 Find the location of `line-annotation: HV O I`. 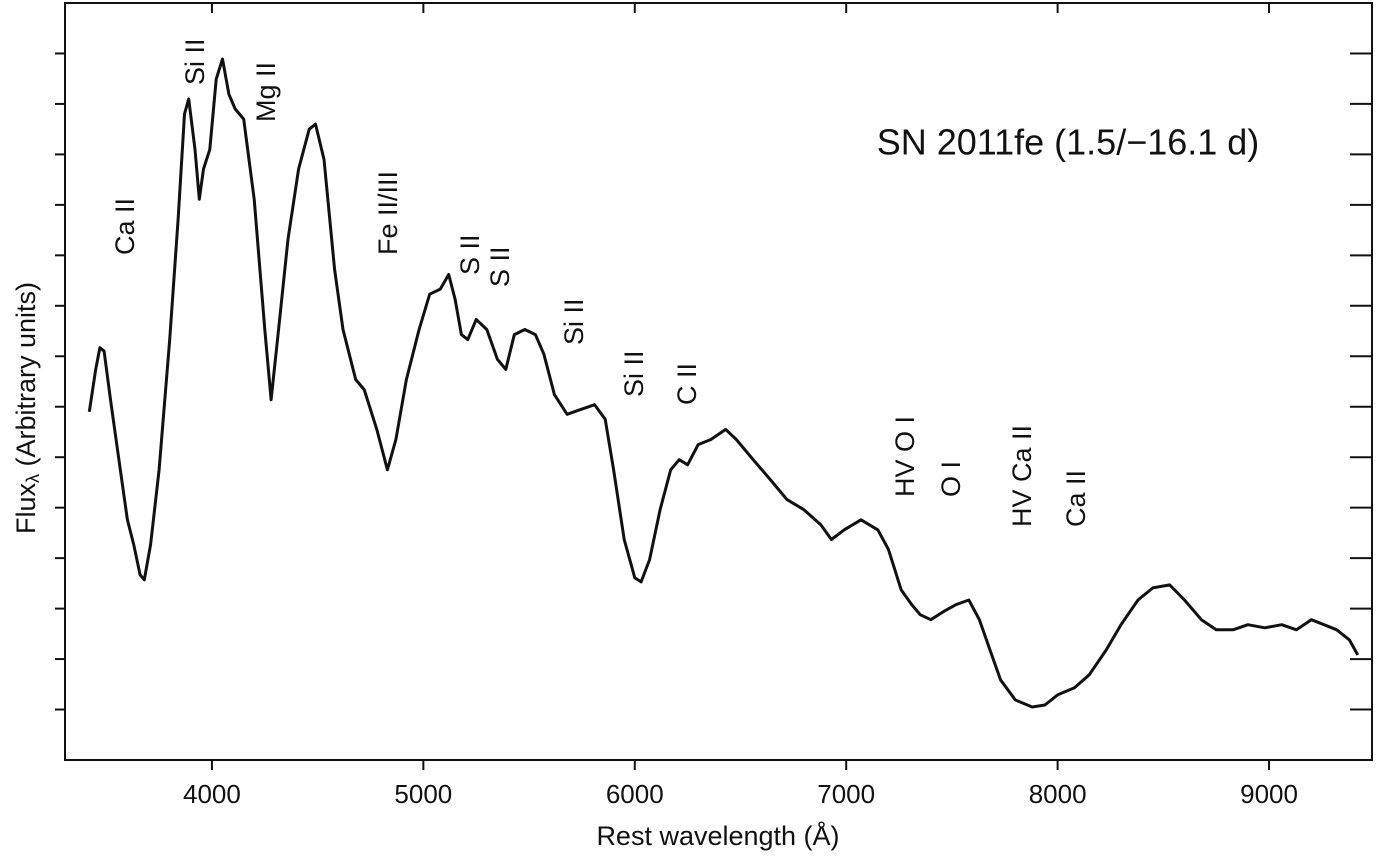

line-annotation: HV O I is located at coordinates (905, 456).